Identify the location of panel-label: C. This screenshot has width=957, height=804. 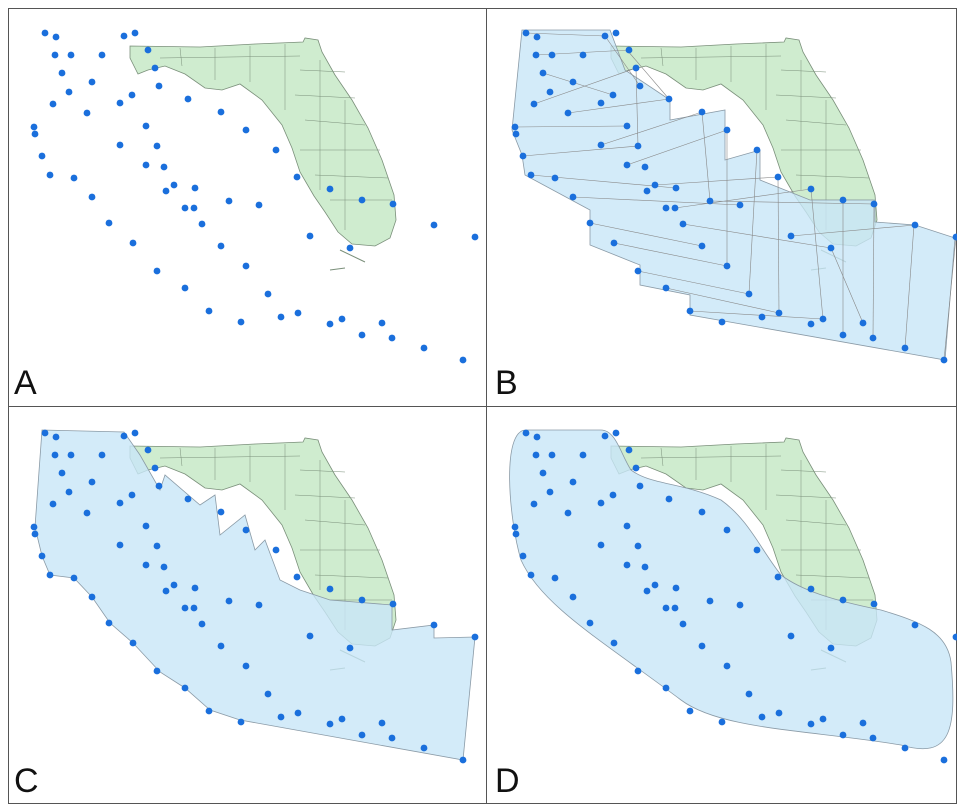
(26, 781).